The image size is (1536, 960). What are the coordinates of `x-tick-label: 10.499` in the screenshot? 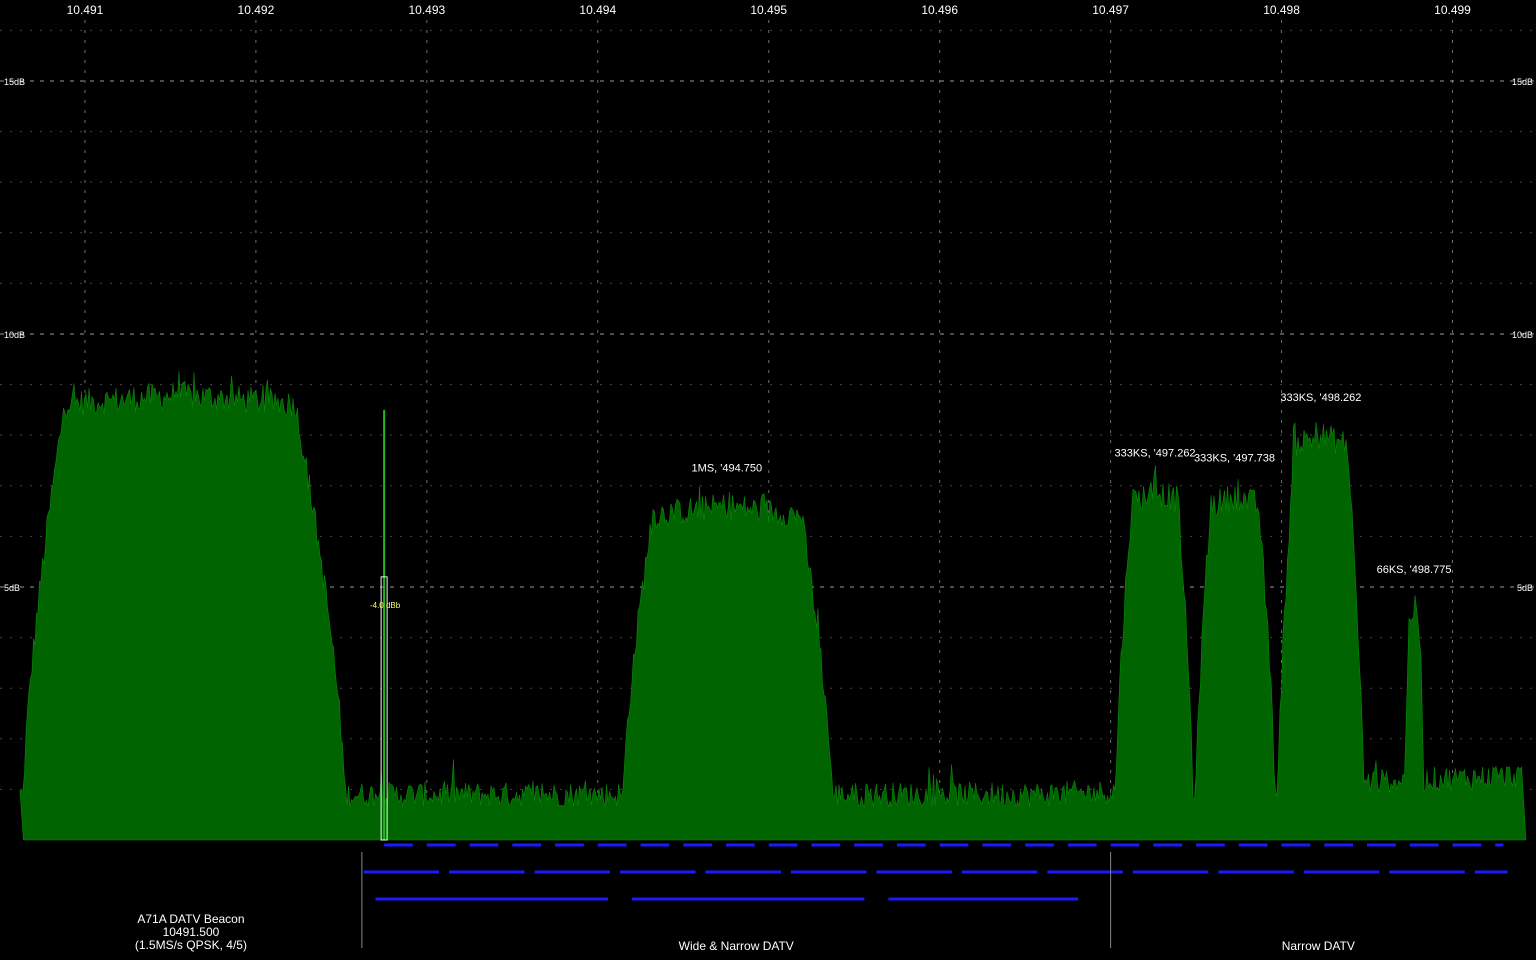 It's located at (1452, 10).